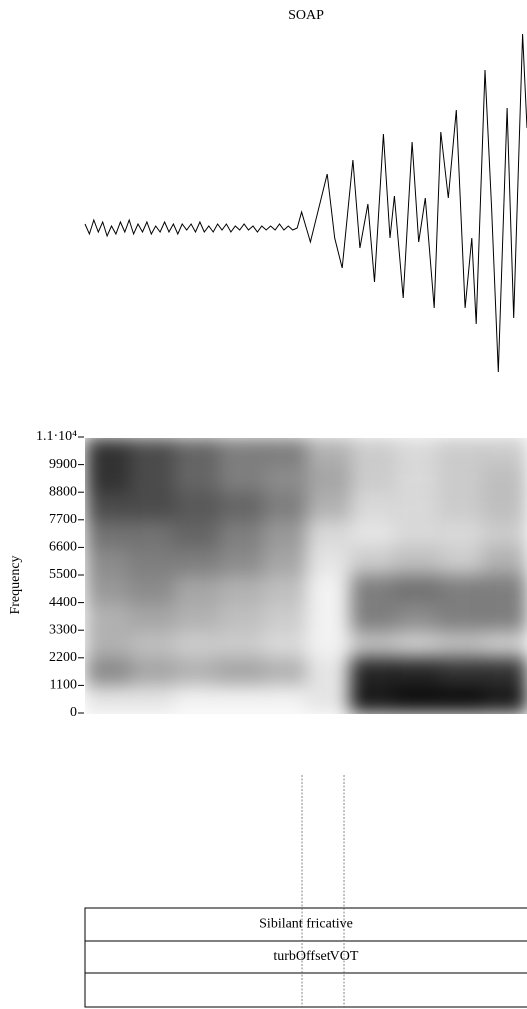 This screenshot has height=1009, width=527. Describe the element at coordinates (306, 924) in the screenshot. I see `interval-label: Sibilant fricative` at that location.